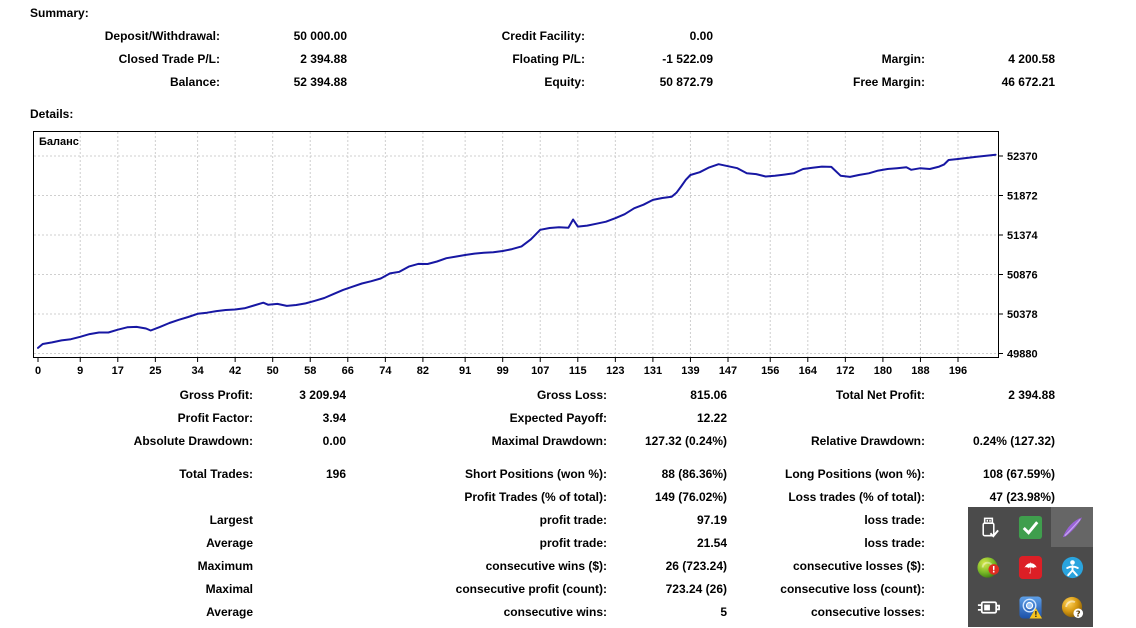 The height and width of the screenshot is (628, 1136). I want to click on stat-value: 50 000.00, so click(320, 36).